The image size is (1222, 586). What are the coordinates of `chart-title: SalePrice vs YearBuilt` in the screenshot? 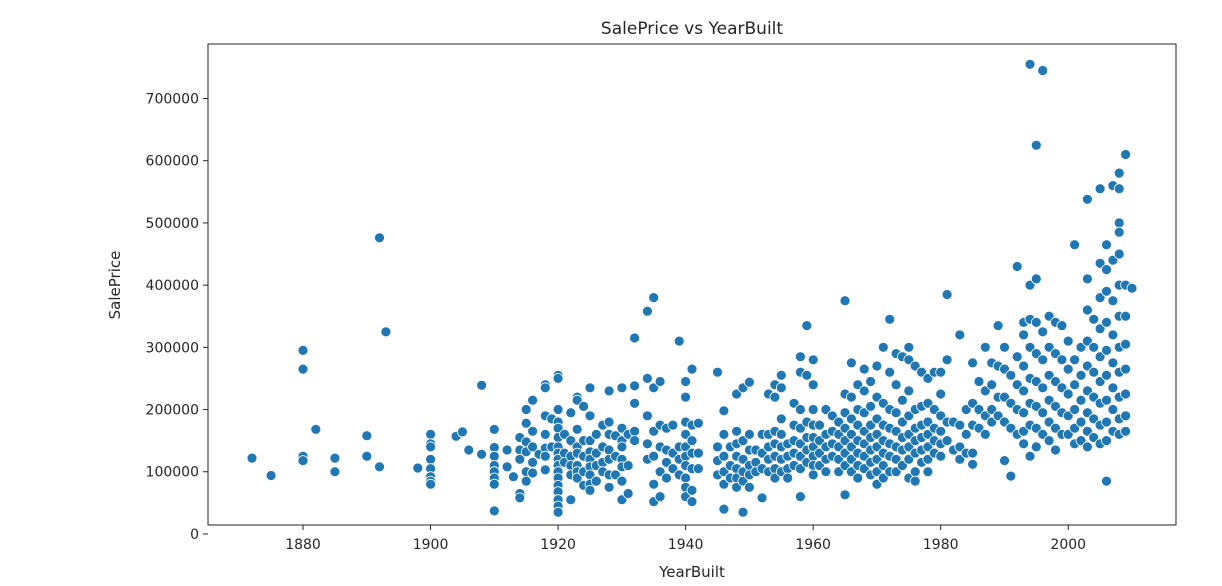 It's located at (692, 29).